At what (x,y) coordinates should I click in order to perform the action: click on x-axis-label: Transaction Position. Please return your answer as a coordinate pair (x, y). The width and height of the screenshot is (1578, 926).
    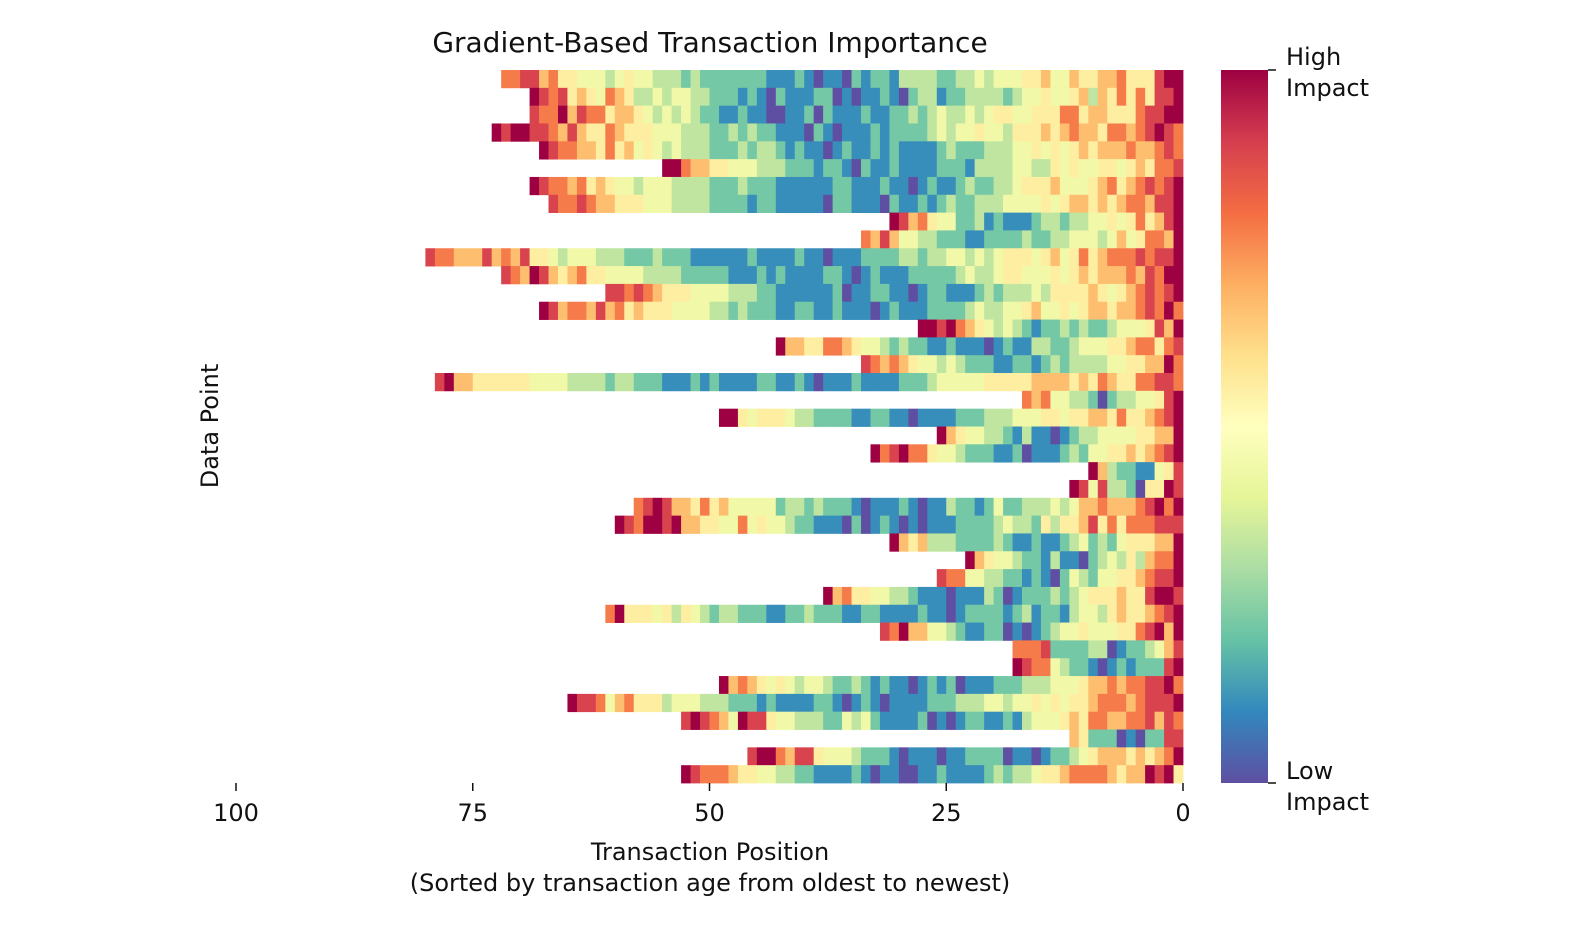
    Looking at the image, I should click on (709, 852).